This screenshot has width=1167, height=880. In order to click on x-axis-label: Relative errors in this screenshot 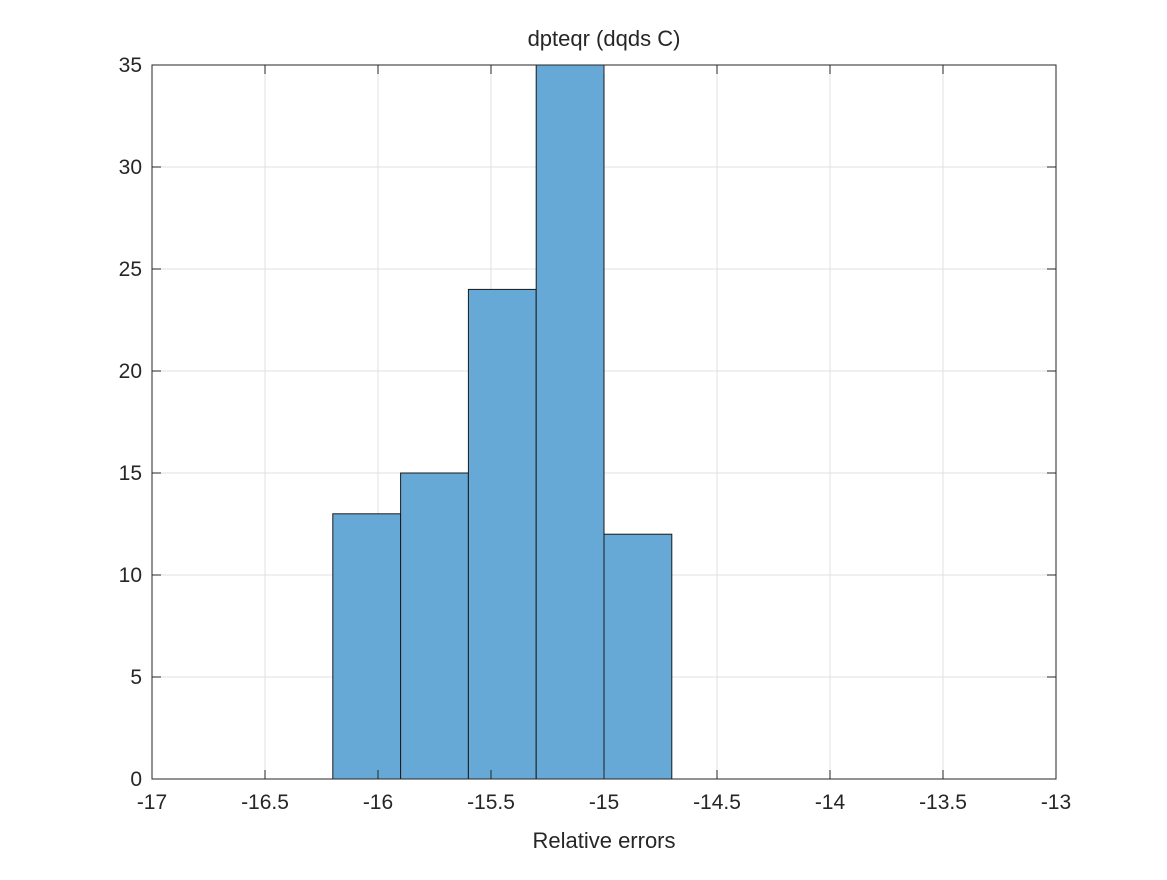, I will do `click(603, 840)`.